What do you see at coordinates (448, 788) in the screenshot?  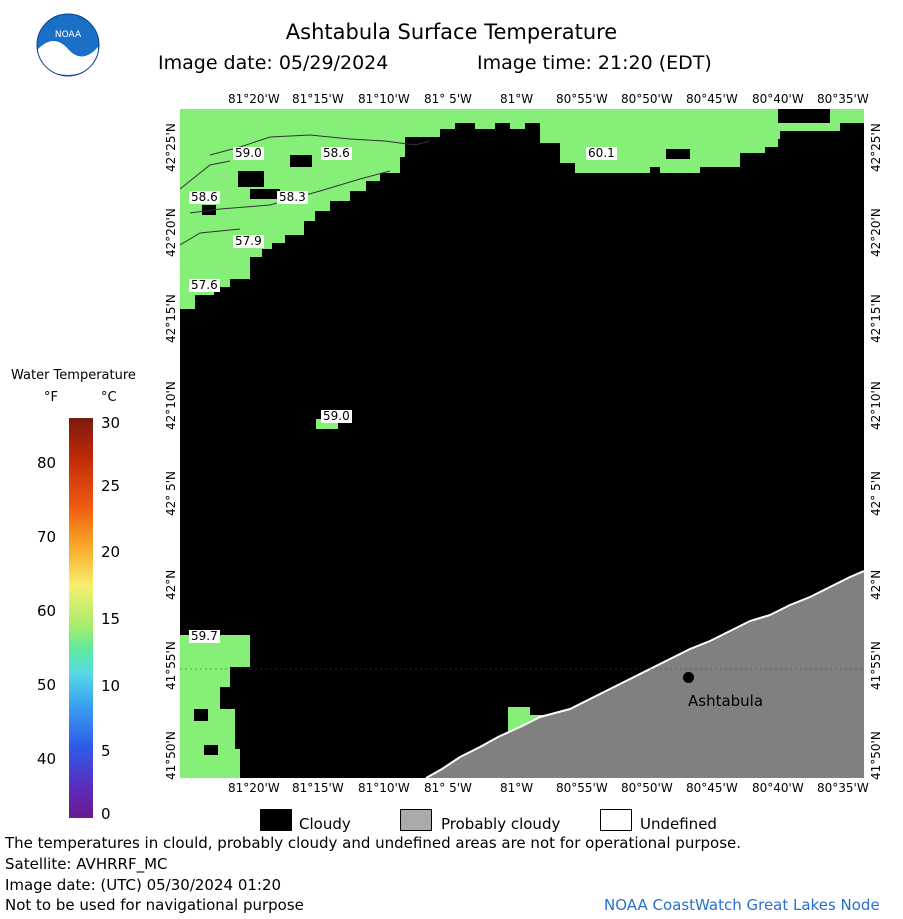 I see `lon-label-bottom: 81° 5'W` at bounding box center [448, 788].